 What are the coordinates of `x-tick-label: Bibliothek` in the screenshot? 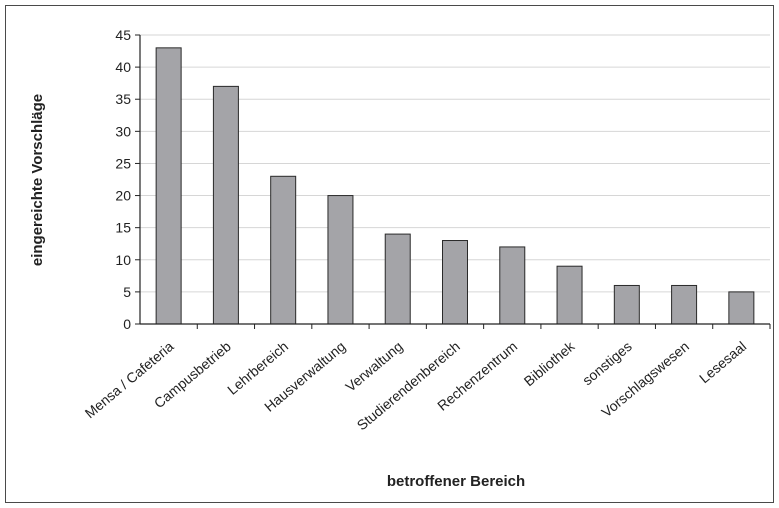 It's located at (550, 363).